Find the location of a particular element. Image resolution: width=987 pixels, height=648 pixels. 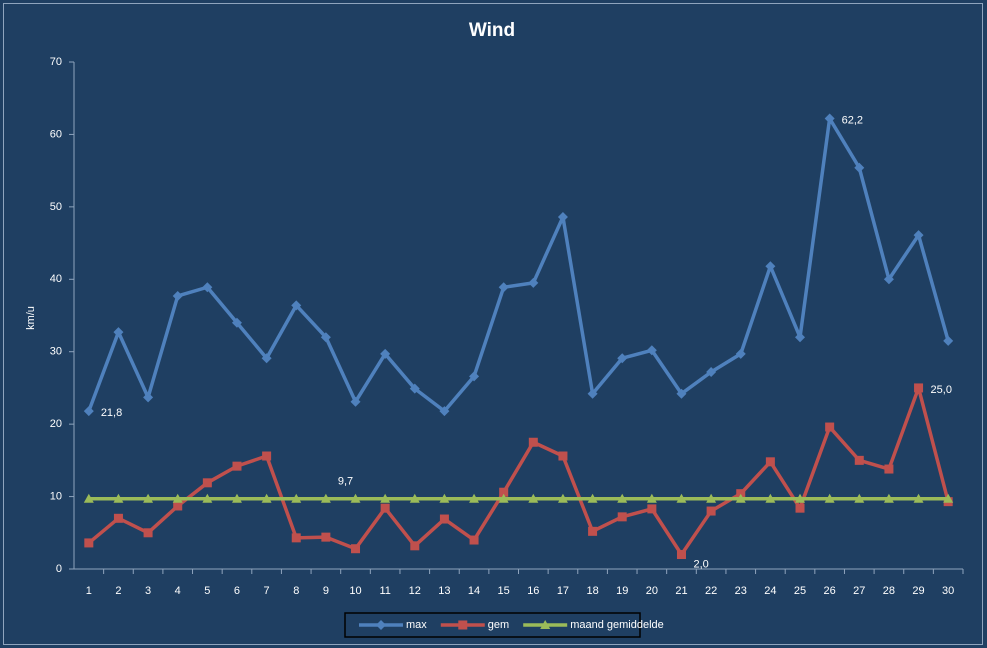

x-tick-label: 27 is located at coordinates (859, 591).